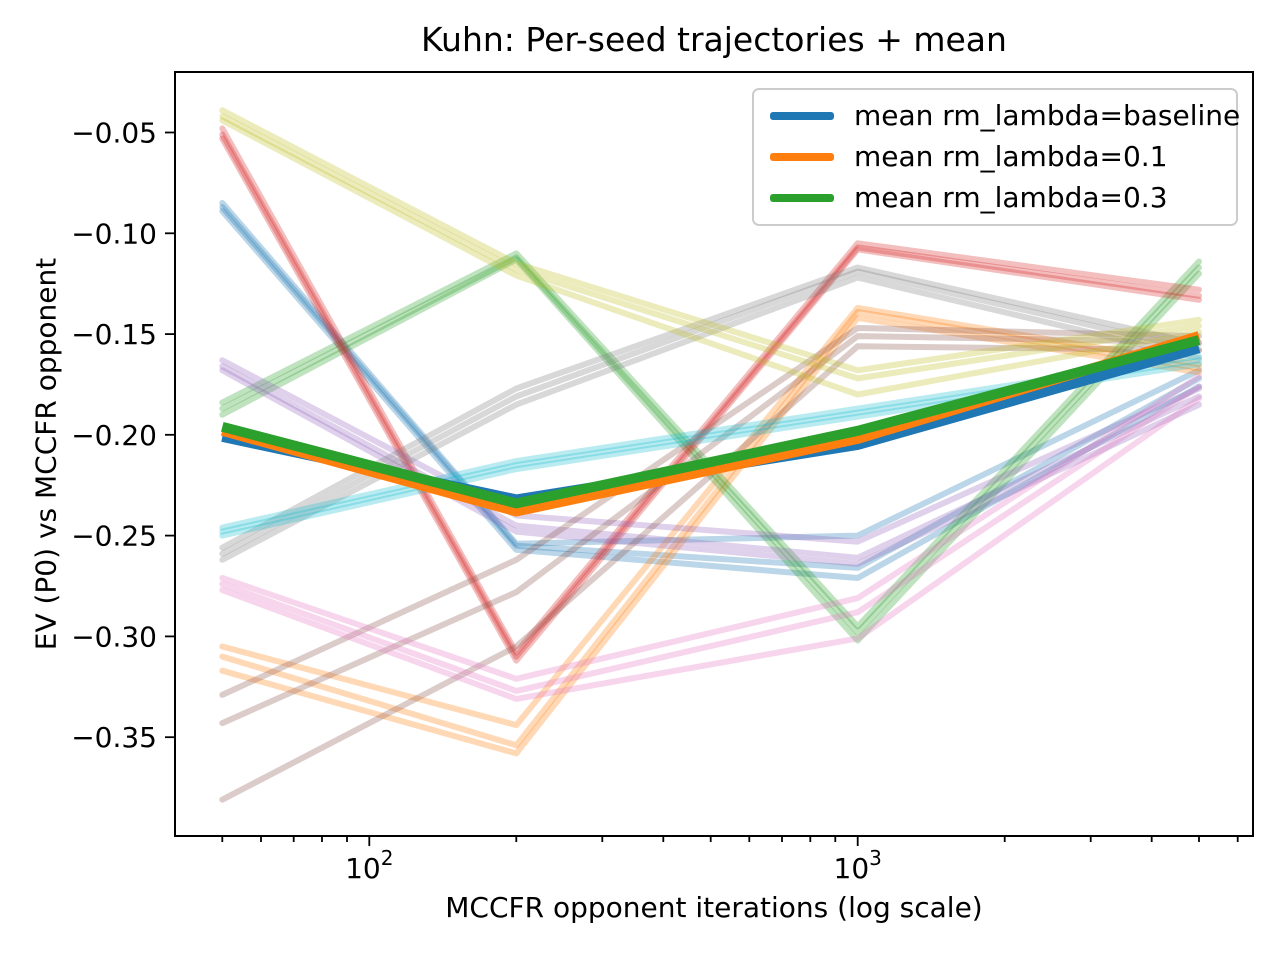  I want to click on legend-entry: mean rm_lambda=0.3, so click(1000, 198).